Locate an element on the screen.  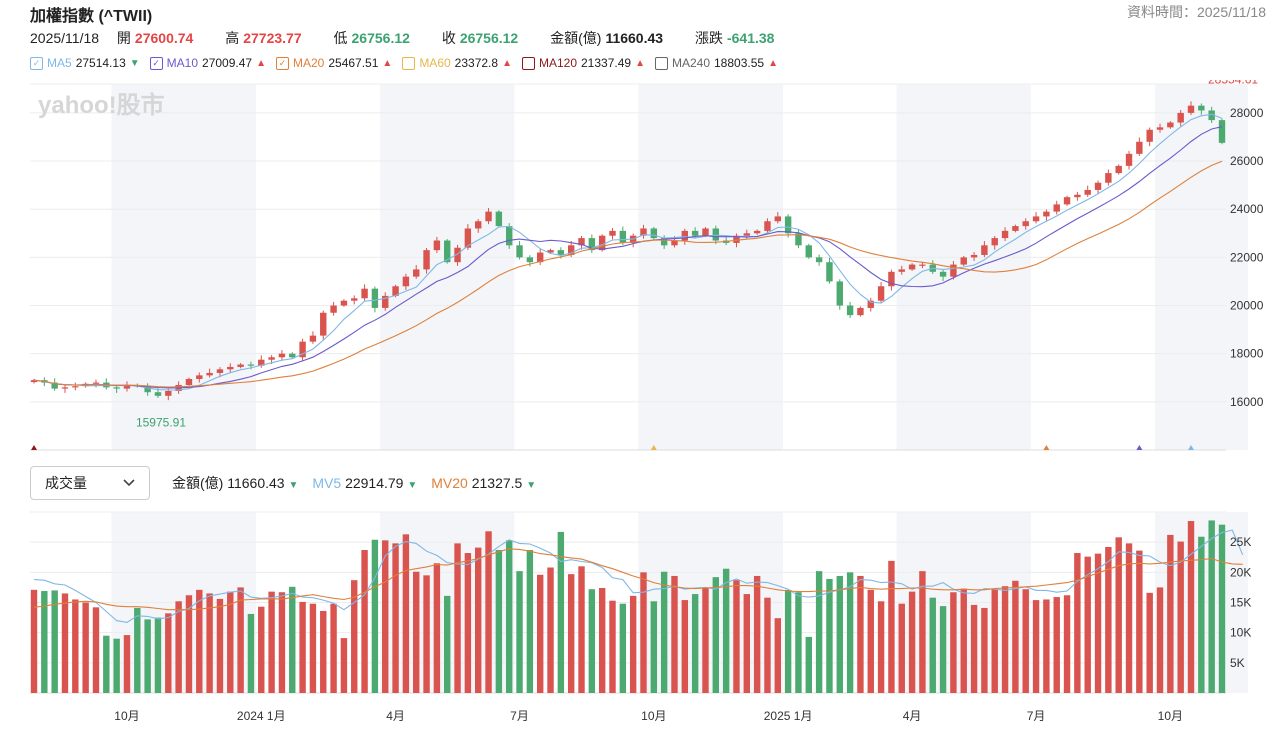
checkbox-icon: ✓ is located at coordinates (156, 63).